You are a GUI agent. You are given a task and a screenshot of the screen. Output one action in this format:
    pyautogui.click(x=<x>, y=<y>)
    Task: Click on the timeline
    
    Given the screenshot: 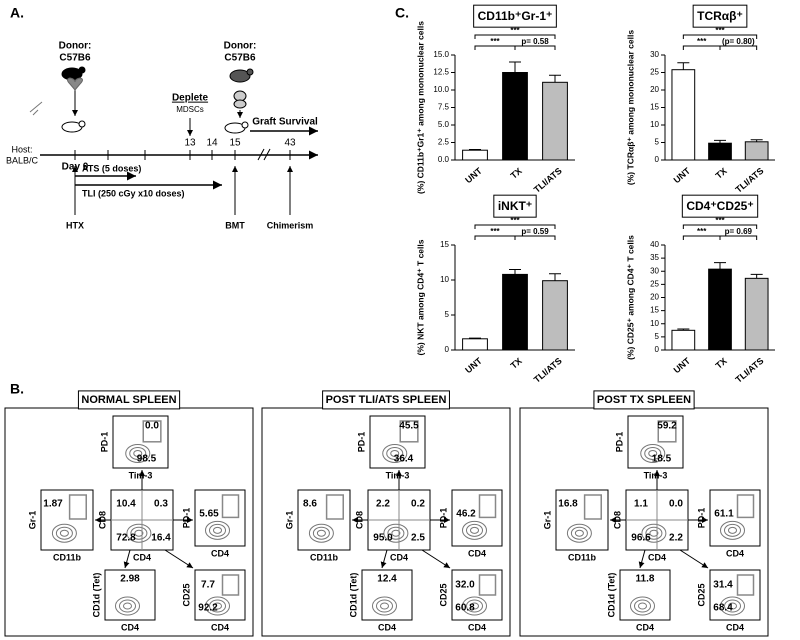 What is the action you would take?
    pyautogui.click(x=173, y=140)
    